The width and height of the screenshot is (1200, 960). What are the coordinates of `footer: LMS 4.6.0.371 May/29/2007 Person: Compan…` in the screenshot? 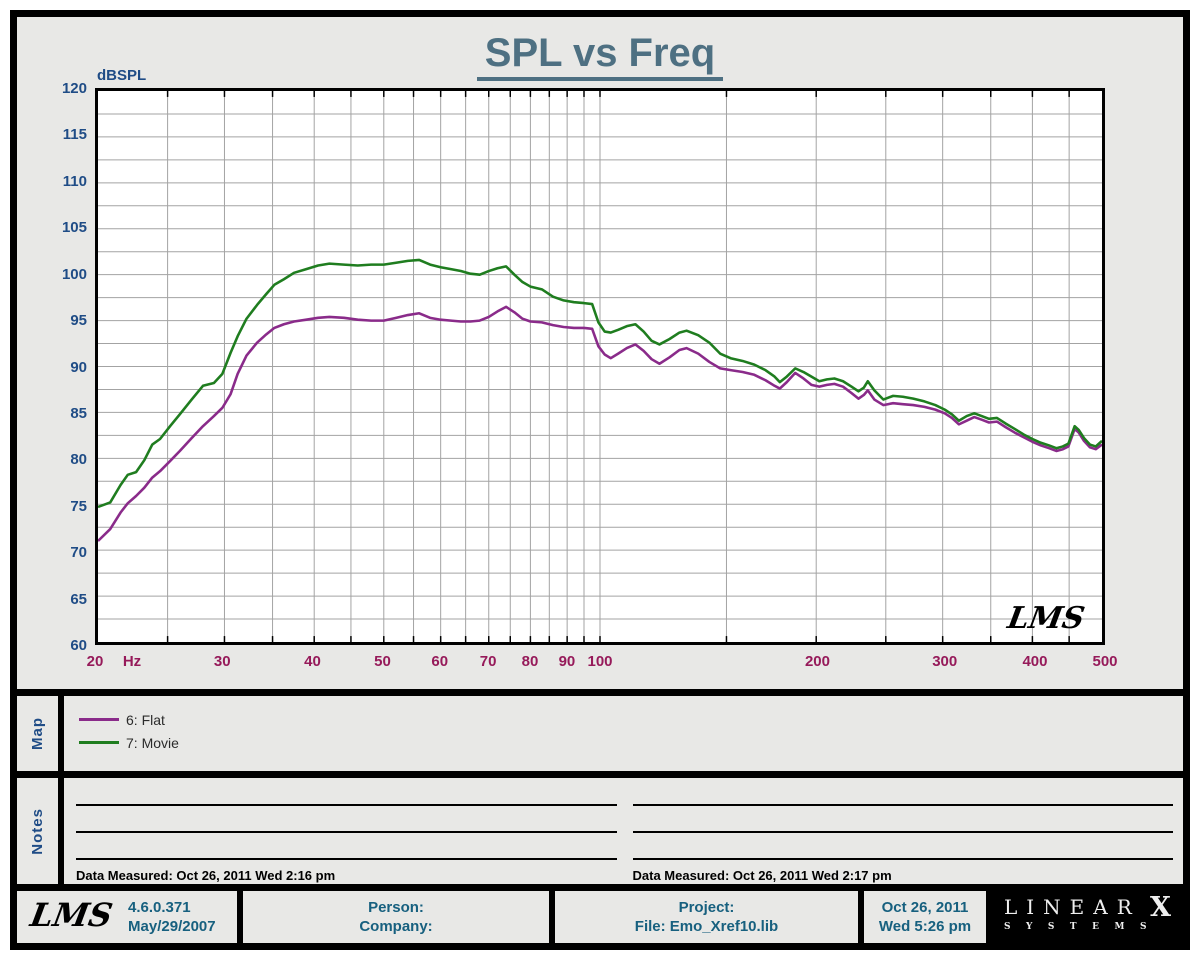 It's located at (600, 917).